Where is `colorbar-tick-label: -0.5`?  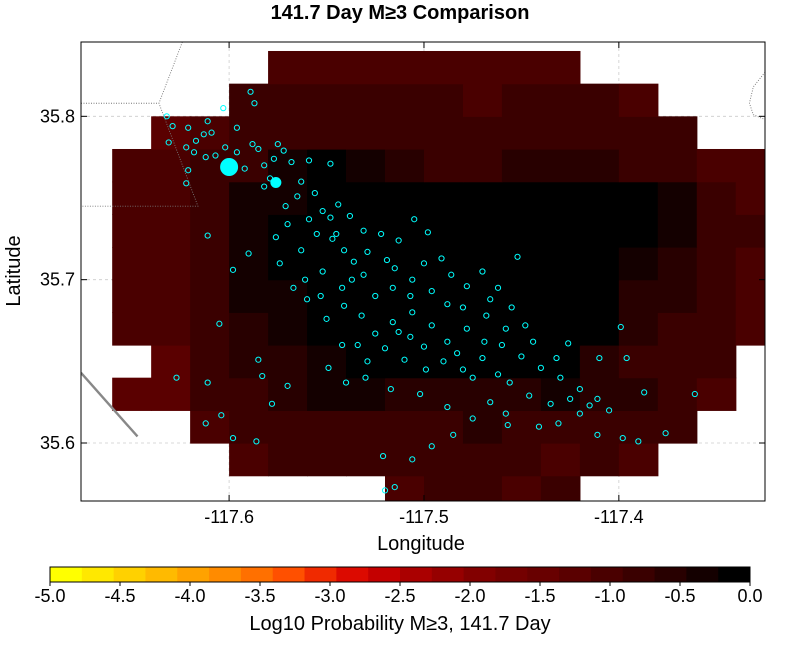
colorbar-tick-label: -0.5 is located at coordinates (679, 596).